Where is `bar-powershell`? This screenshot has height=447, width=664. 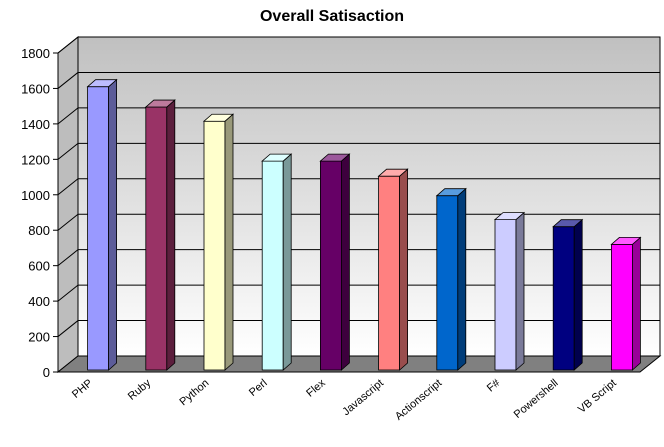 bar-powershell is located at coordinates (568, 294).